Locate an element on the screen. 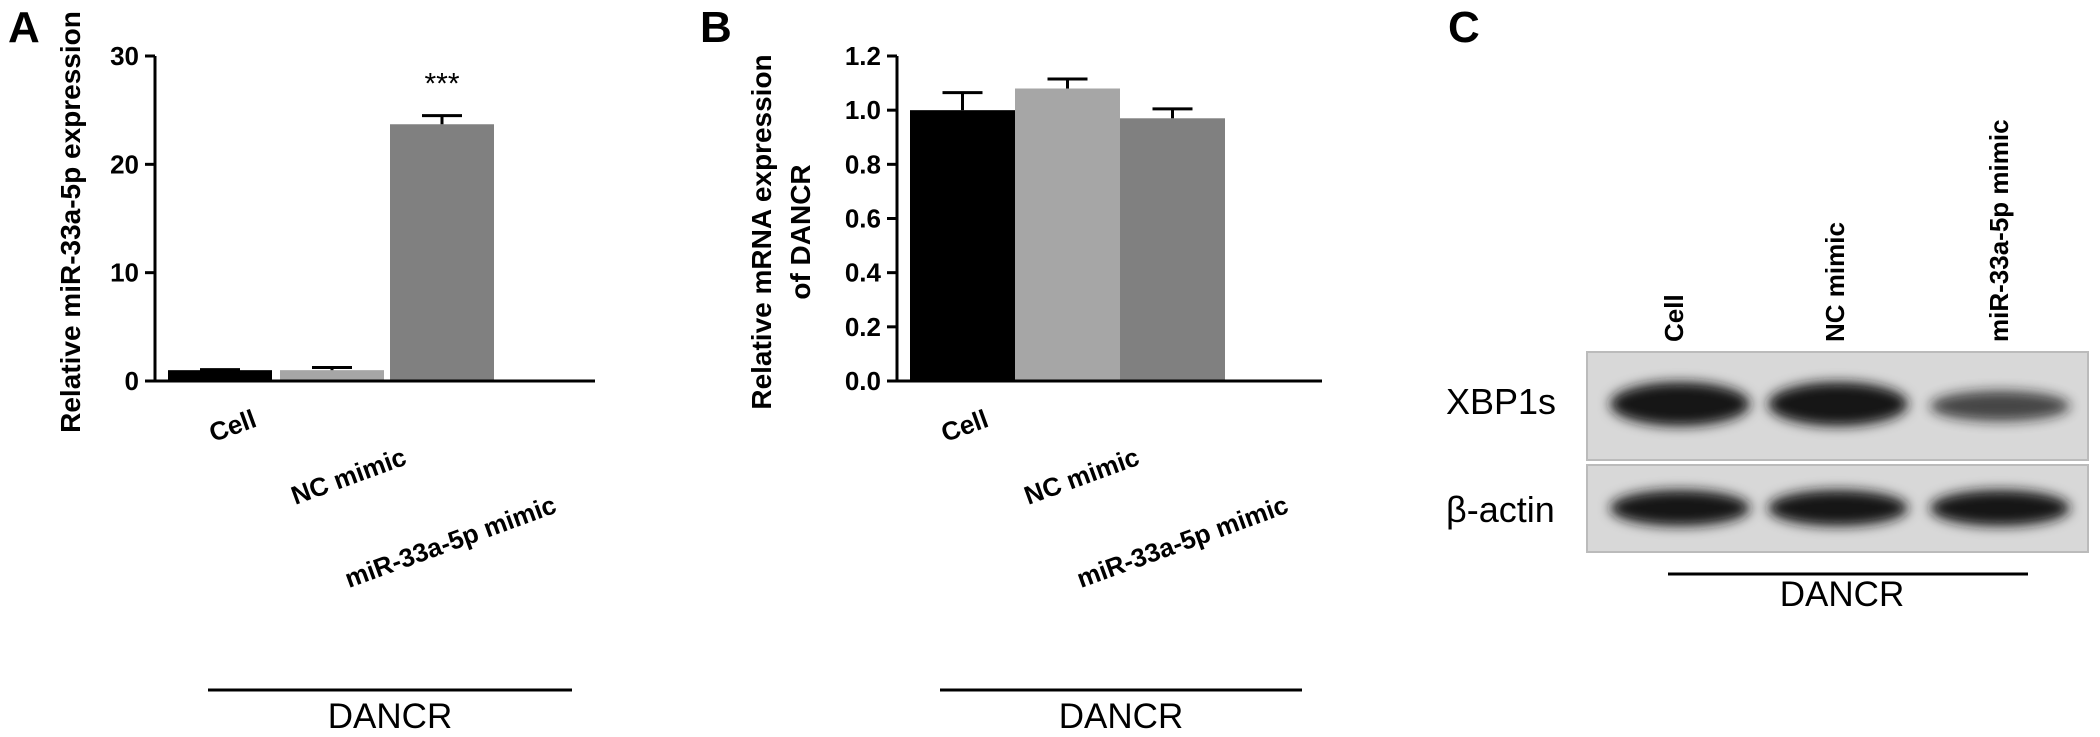 The width and height of the screenshot is (2100, 737). chart-b-bars is located at coordinates (1067, 229).